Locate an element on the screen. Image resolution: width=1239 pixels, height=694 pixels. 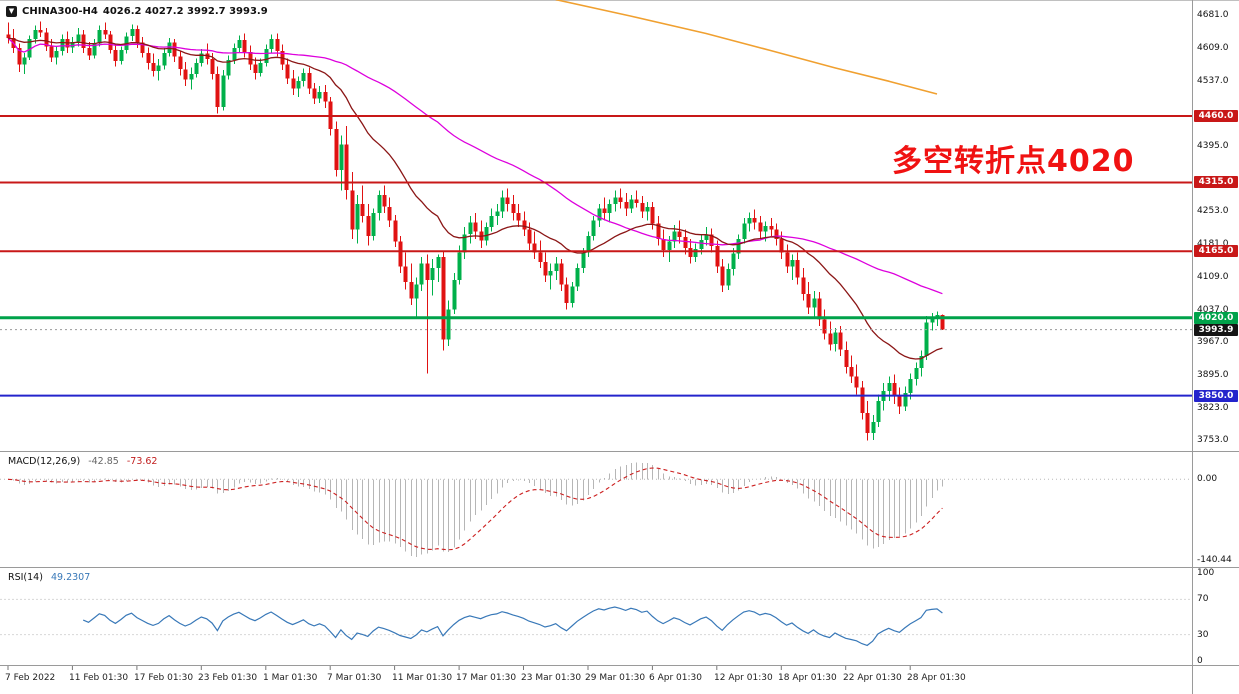
rsi-indicator-title: RSI(14) 49.2307 is located at coordinates (51, 577).